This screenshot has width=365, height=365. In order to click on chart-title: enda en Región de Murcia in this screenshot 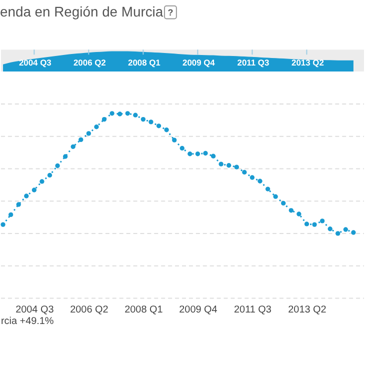, I will do `click(82, 11)`.